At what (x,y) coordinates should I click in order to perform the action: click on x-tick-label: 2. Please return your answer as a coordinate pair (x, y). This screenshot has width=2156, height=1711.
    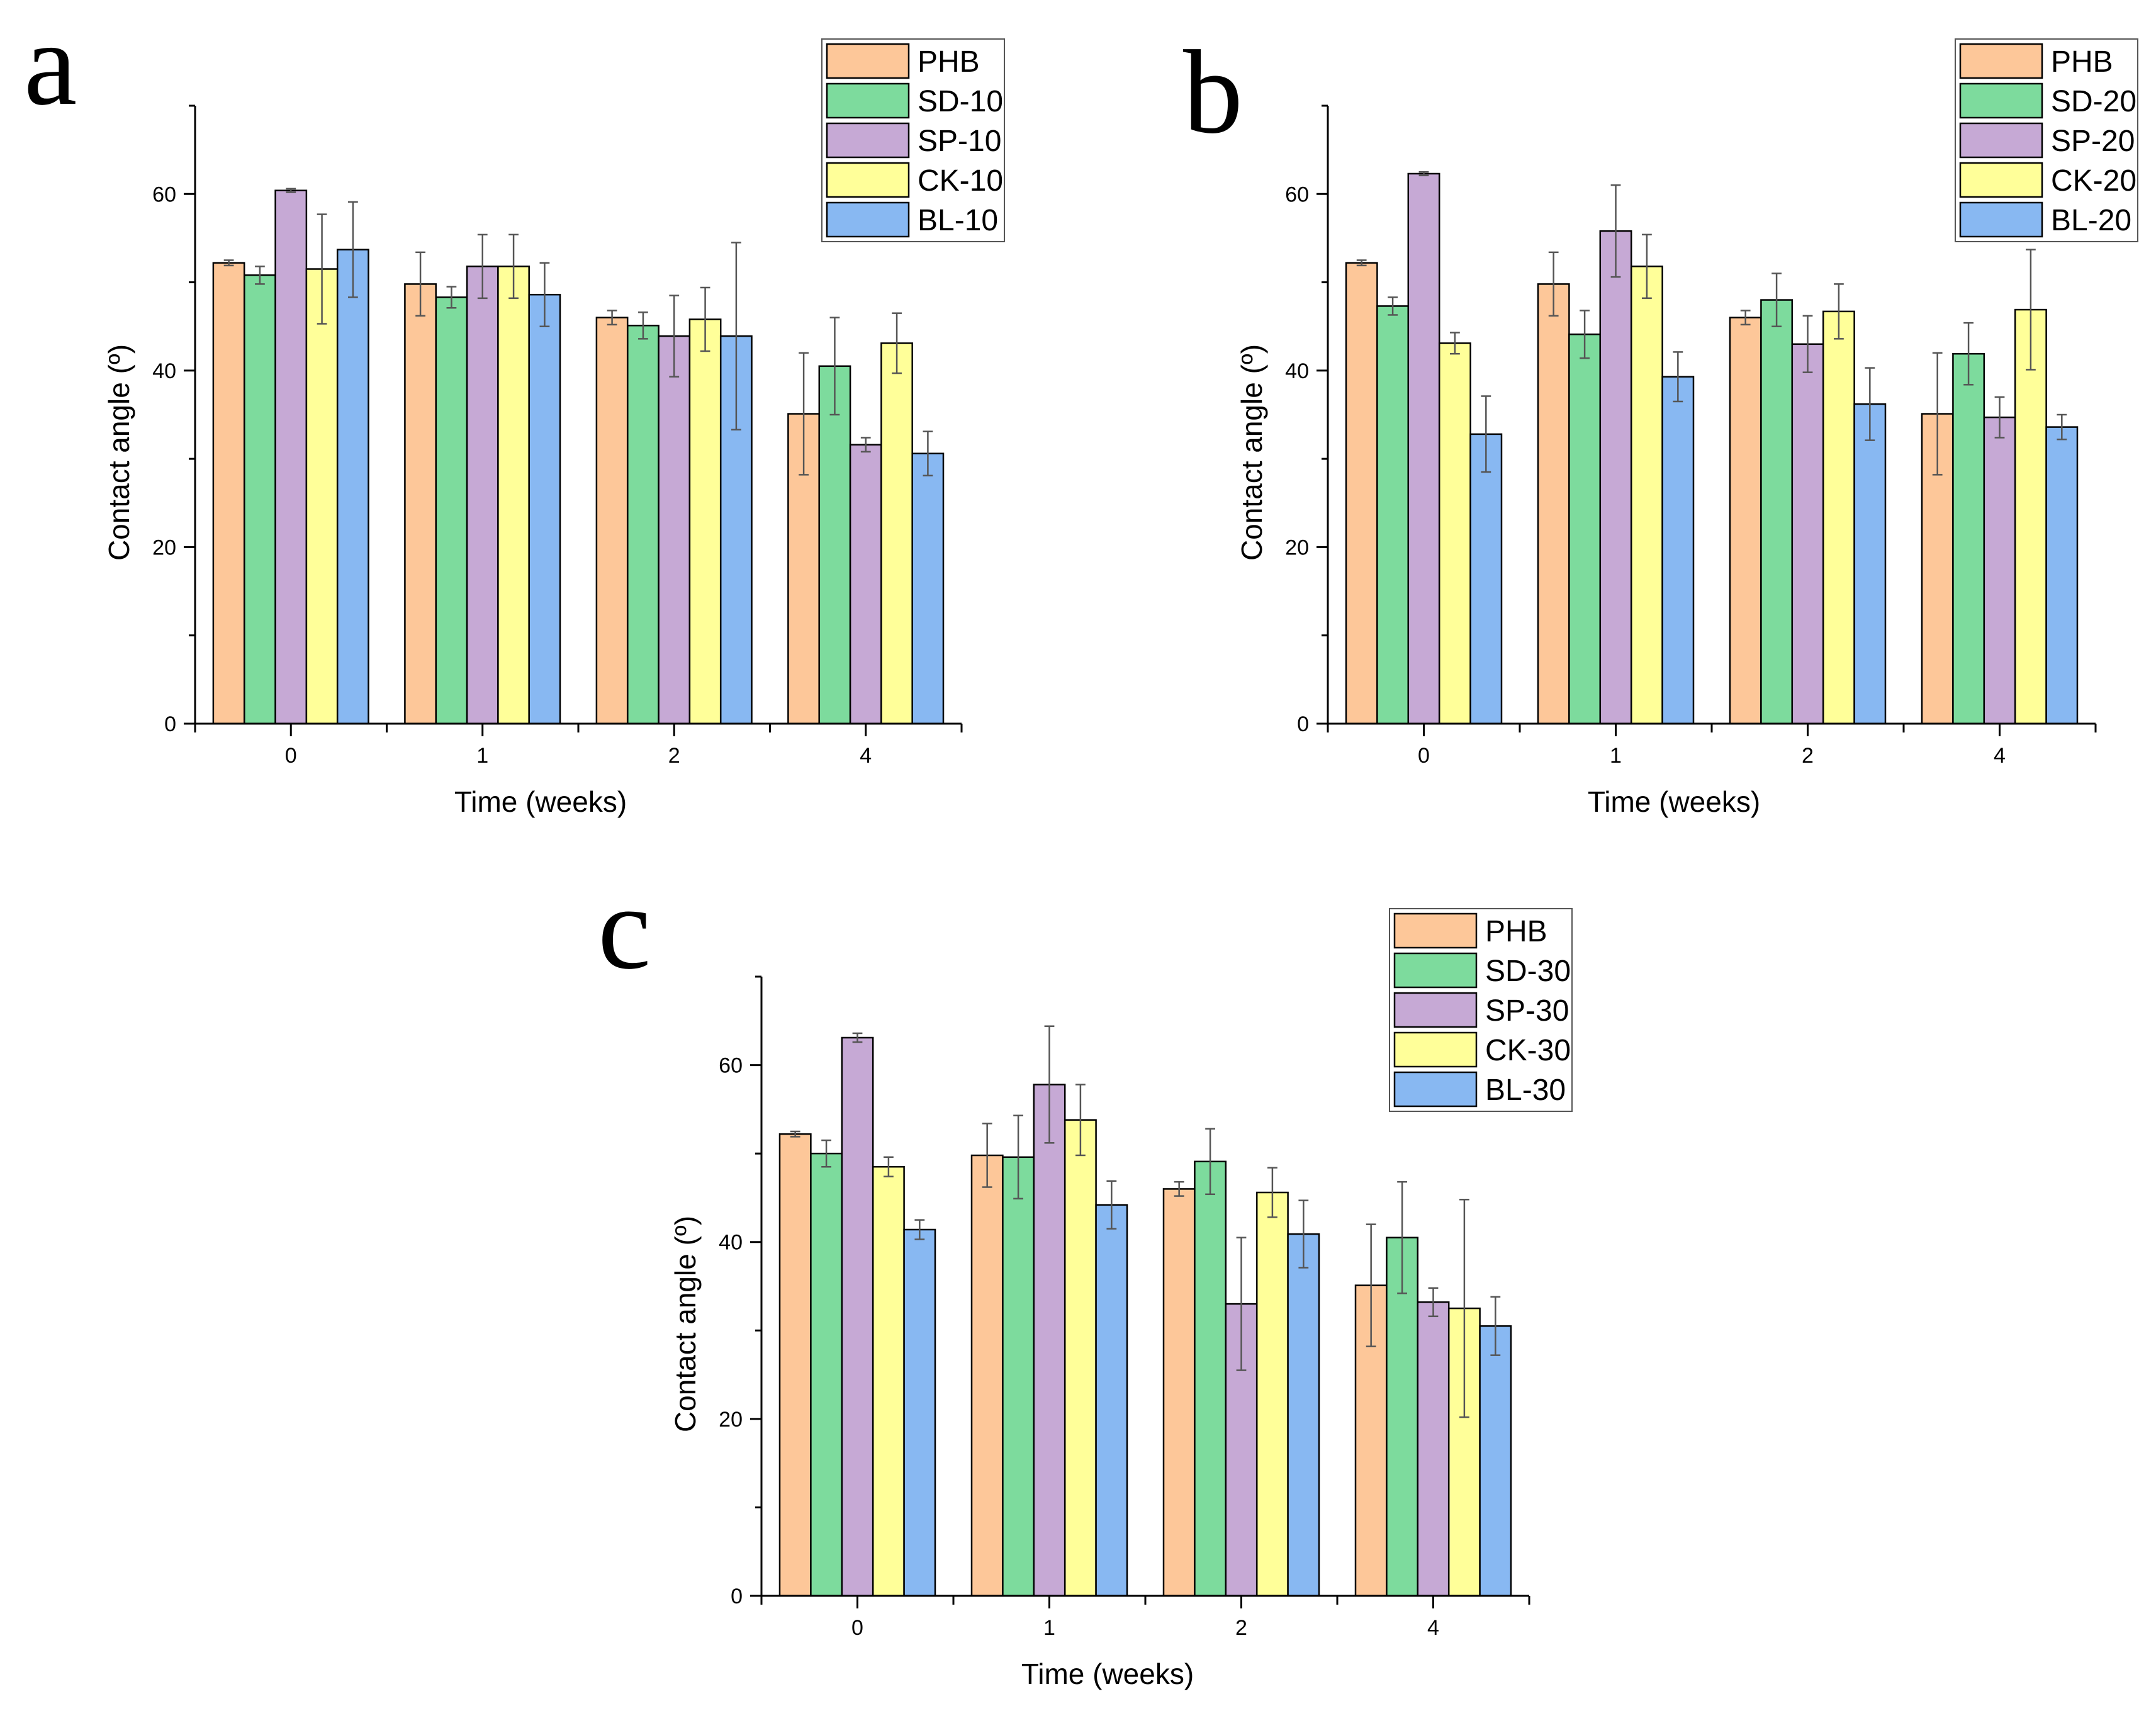
    Looking at the image, I should click on (1241, 1628).